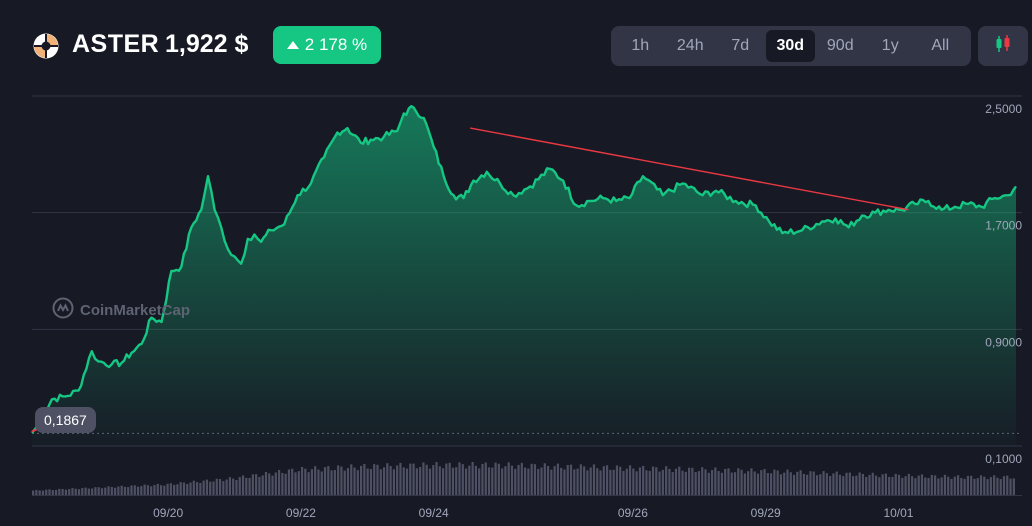 The height and width of the screenshot is (526, 1032). Describe the element at coordinates (740, 45) in the screenshot. I see `range-button-7d: 7d` at that location.